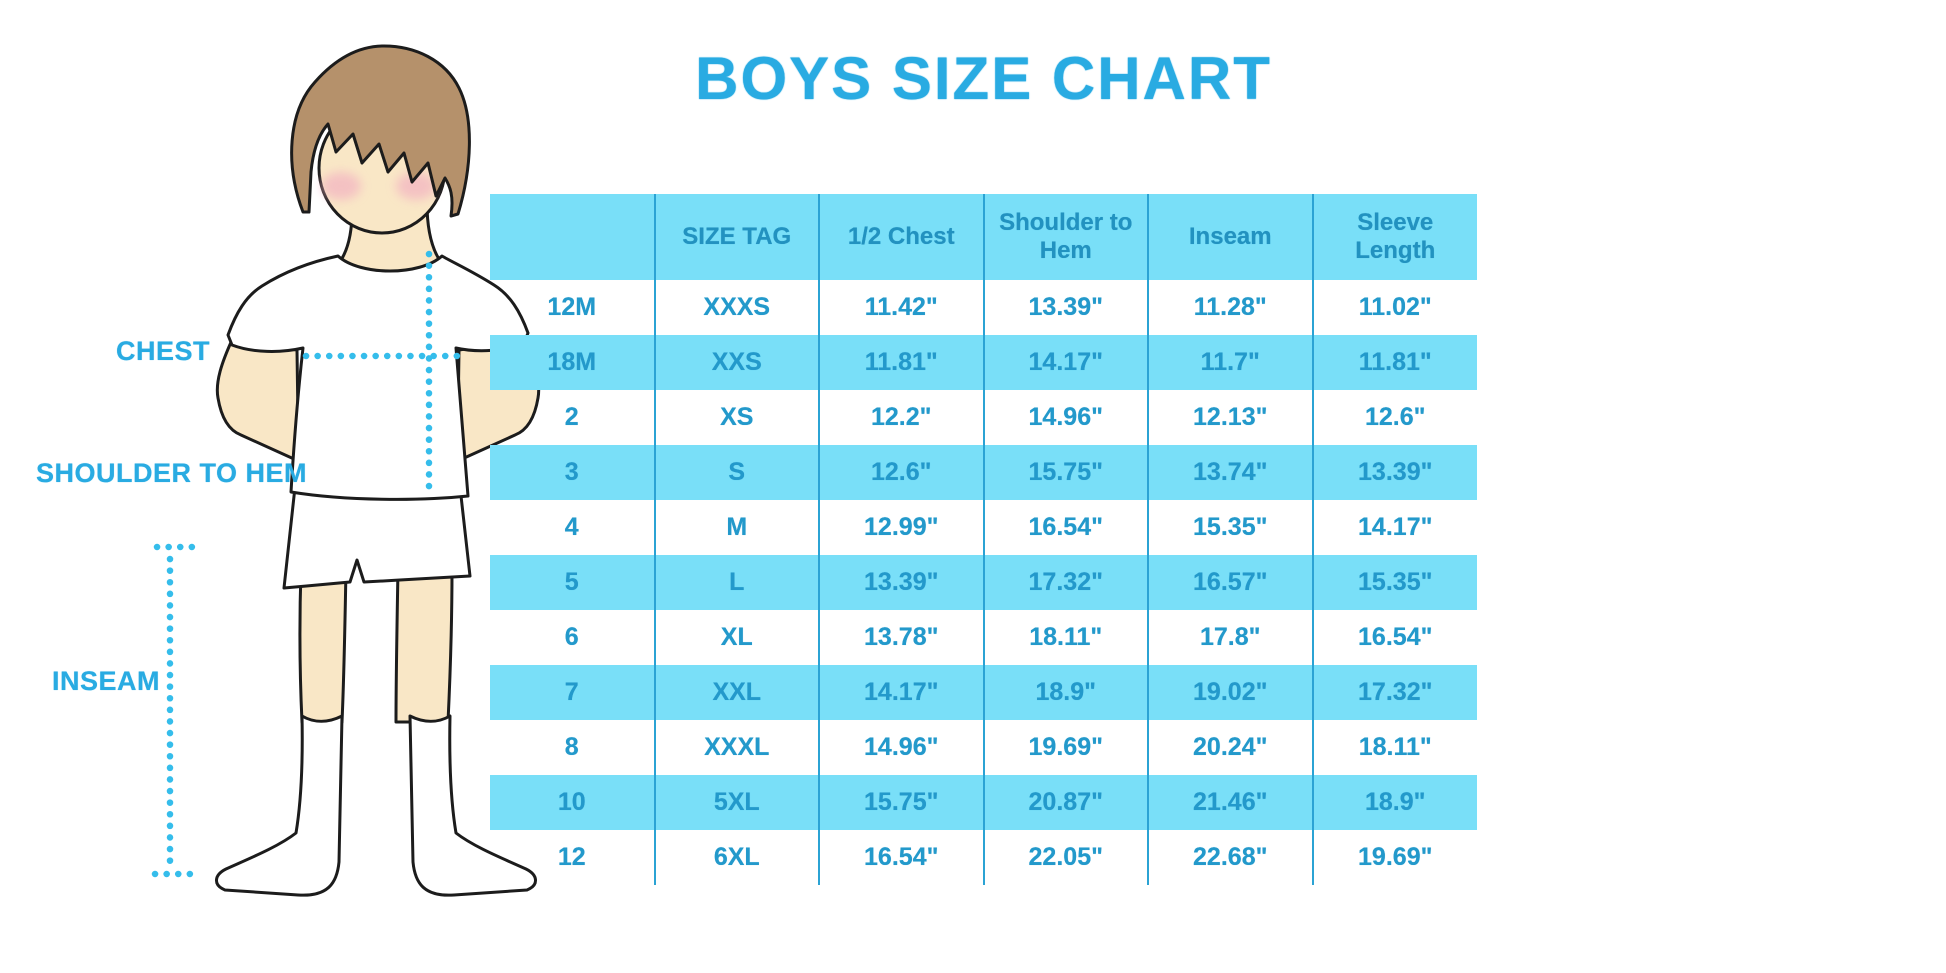 The image size is (1946, 973). Describe the element at coordinates (498, 399) in the screenshot. I see `right-arm` at that location.